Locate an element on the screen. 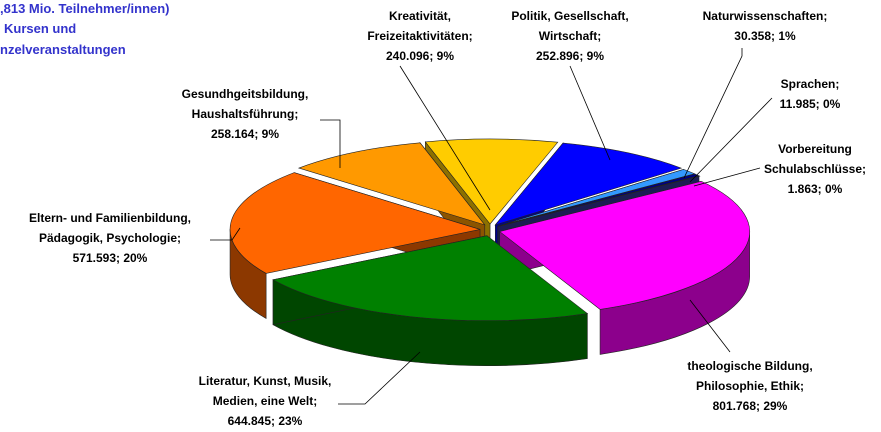  chart-title: nzelveranstaltungen is located at coordinates (63, 49).